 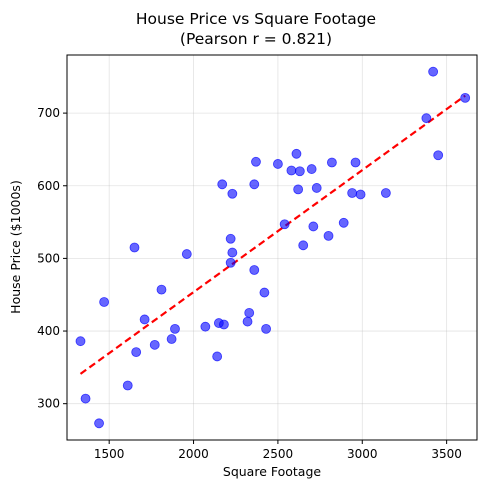 I want to click on y-tick-label: 500, so click(x=48, y=258).